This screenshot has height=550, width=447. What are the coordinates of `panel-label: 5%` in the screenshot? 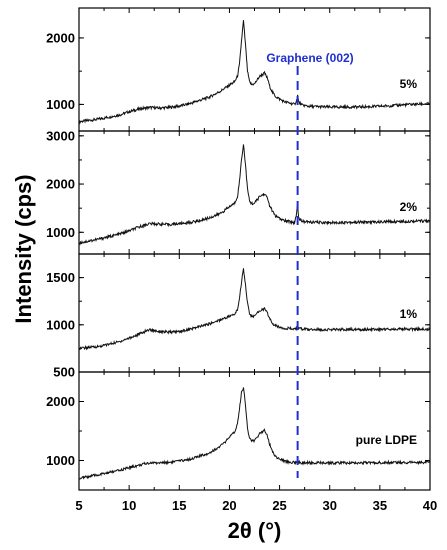 It's located at (409, 84).